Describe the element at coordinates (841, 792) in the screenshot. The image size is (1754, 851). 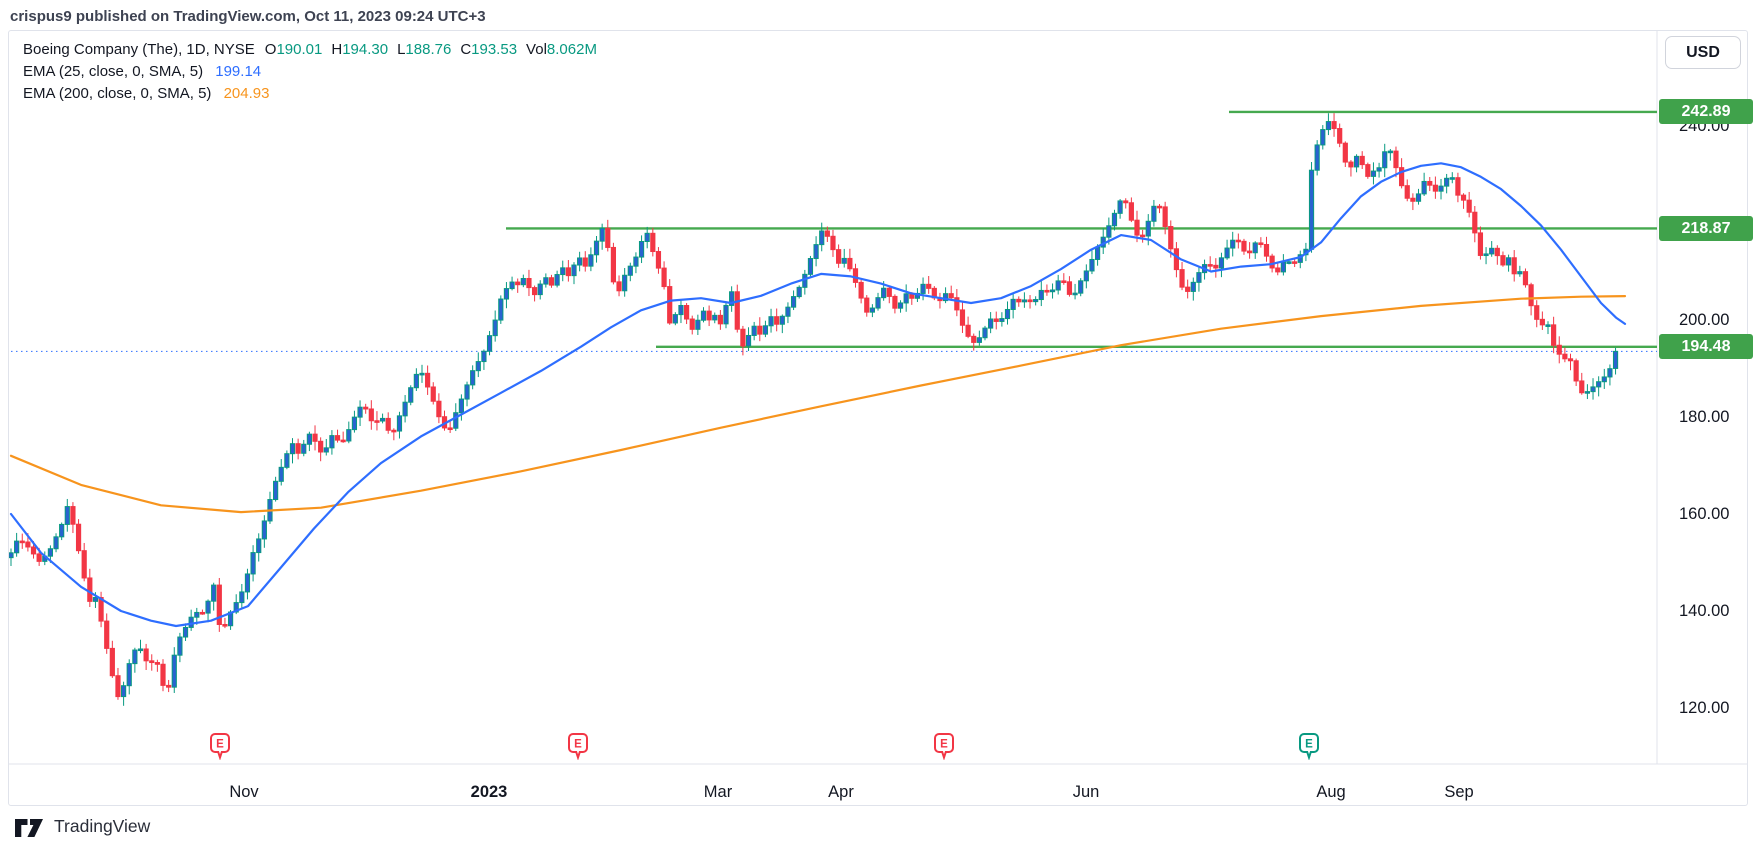
I see `time-axis-label: Apr` at that location.